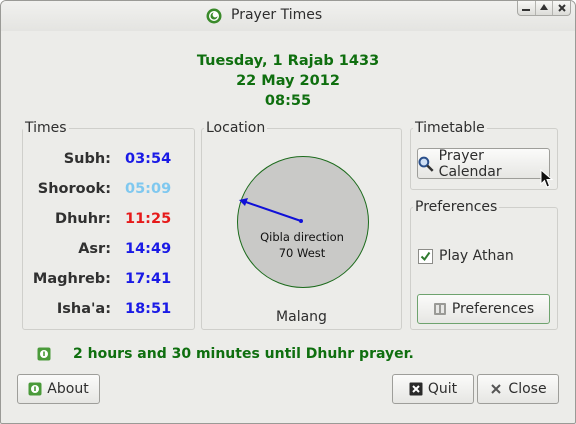  What do you see at coordinates (68, 389) in the screenshot?
I see `about-label: About` at bounding box center [68, 389].